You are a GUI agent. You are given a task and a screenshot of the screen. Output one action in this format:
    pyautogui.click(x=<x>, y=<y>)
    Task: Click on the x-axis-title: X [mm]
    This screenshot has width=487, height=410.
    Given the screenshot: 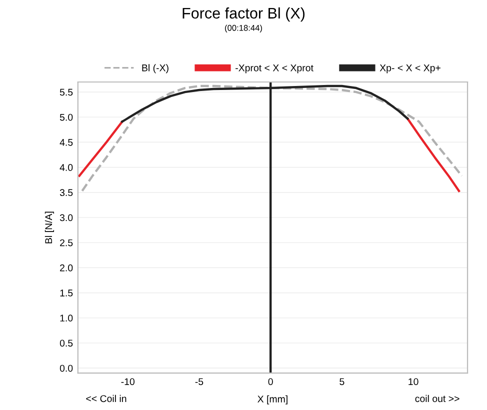 What is the action you would take?
    pyautogui.click(x=273, y=399)
    